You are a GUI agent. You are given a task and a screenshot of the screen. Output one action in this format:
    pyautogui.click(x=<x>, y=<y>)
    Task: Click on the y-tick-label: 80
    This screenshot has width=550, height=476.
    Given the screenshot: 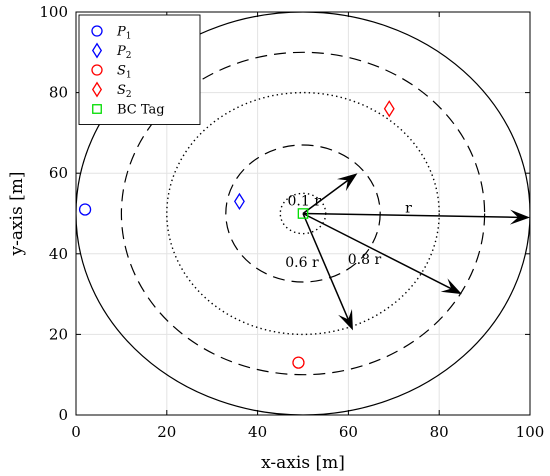 What is the action you would take?
    pyautogui.click(x=58, y=93)
    